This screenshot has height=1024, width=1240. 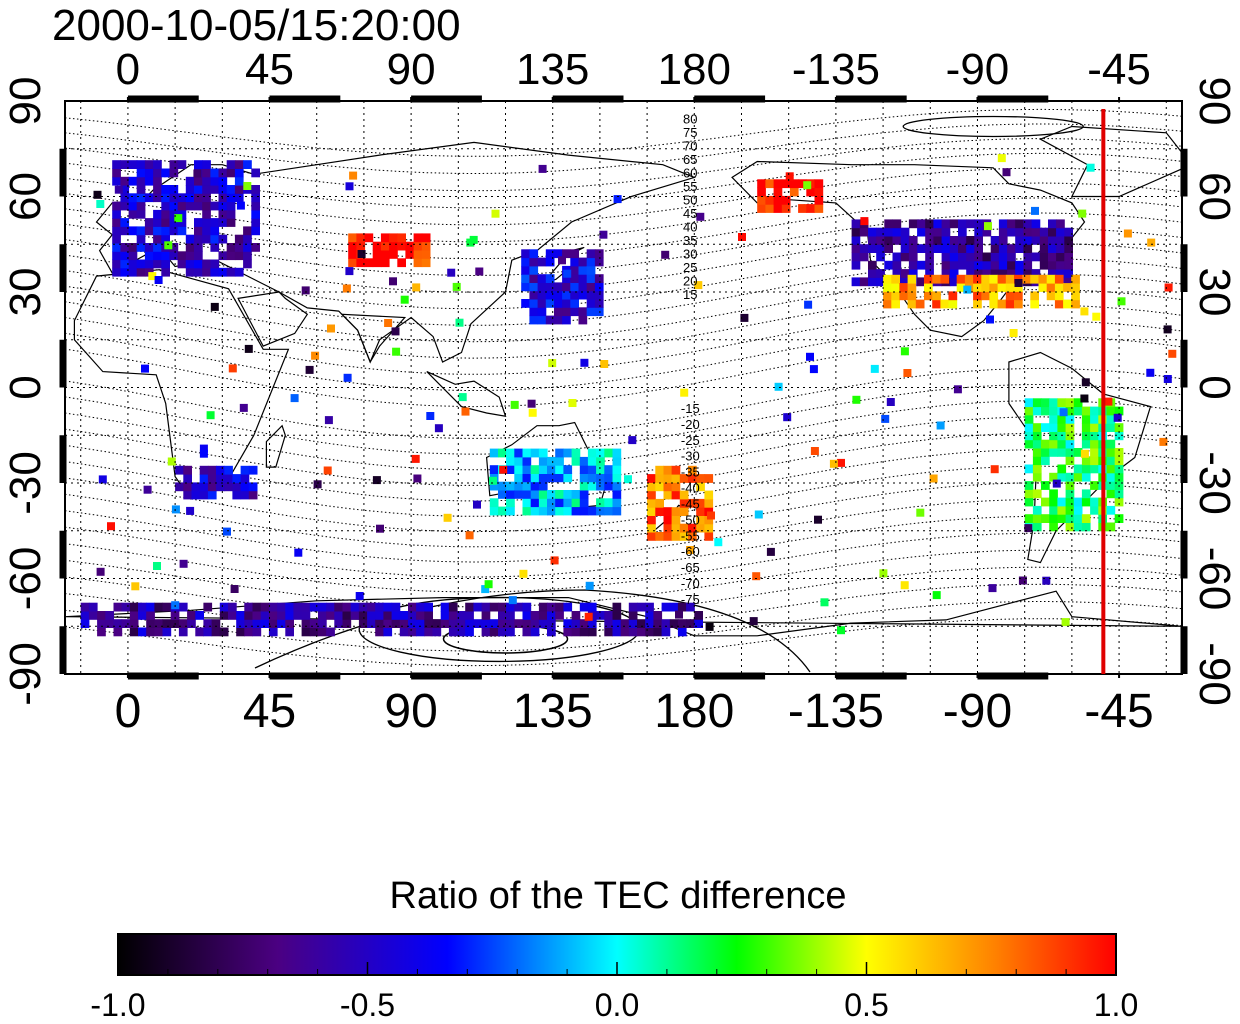 What do you see at coordinates (256, 25) in the screenshot?
I see `timestamp-title: 2000-10-05/15:20:00` at bounding box center [256, 25].